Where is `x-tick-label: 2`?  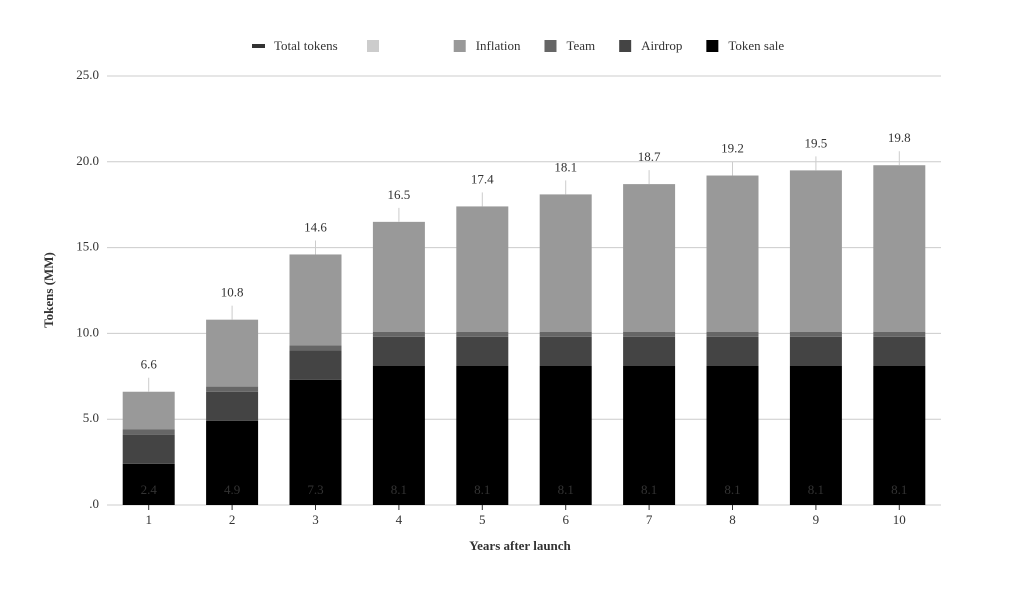 x-tick-label: 2 is located at coordinates (232, 519).